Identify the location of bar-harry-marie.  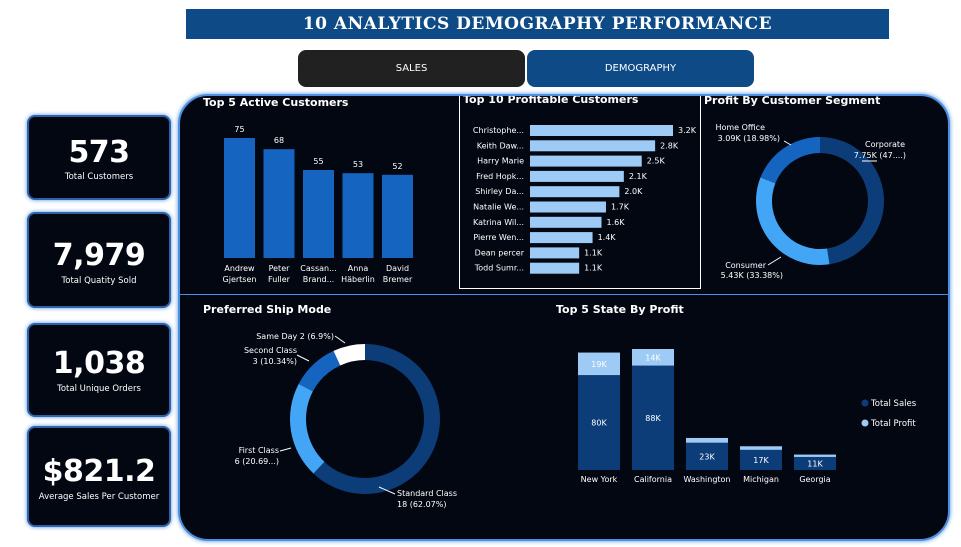
(586, 161).